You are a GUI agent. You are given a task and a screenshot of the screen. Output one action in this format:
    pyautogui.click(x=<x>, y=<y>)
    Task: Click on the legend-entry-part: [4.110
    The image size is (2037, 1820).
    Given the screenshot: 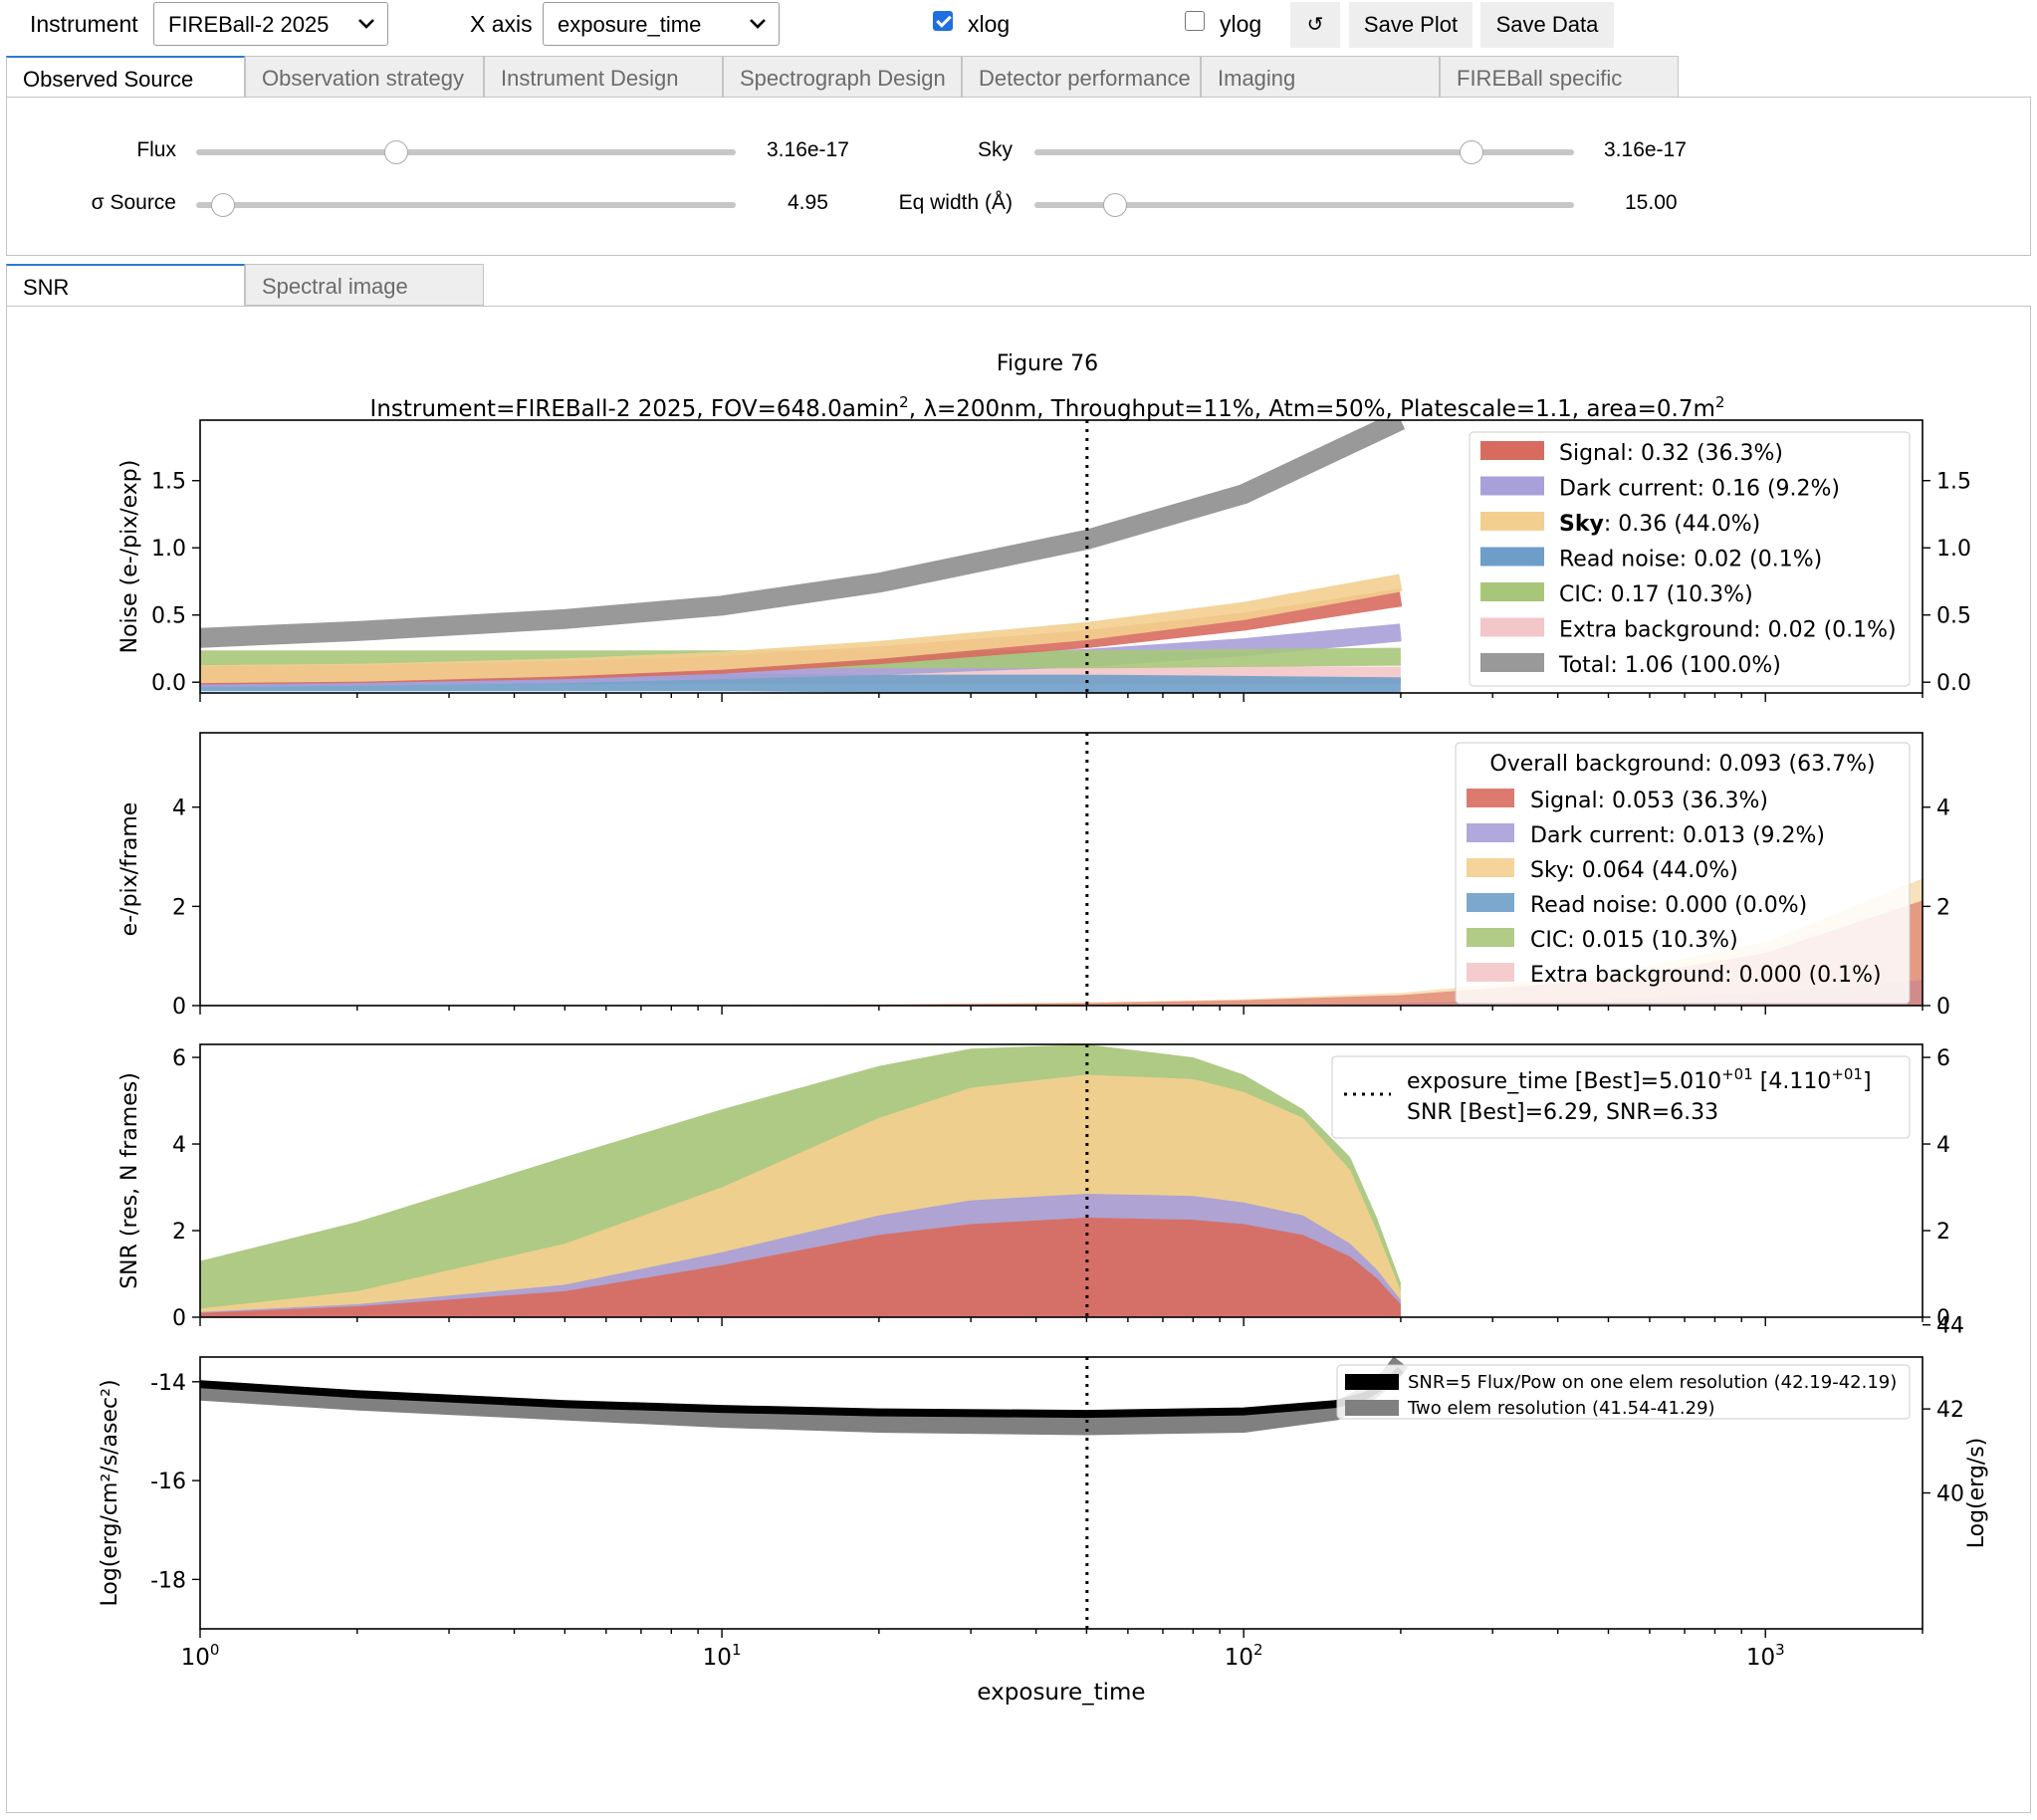 What is the action you would take?
    pyautogui.click(x=1792, y=1081)
    